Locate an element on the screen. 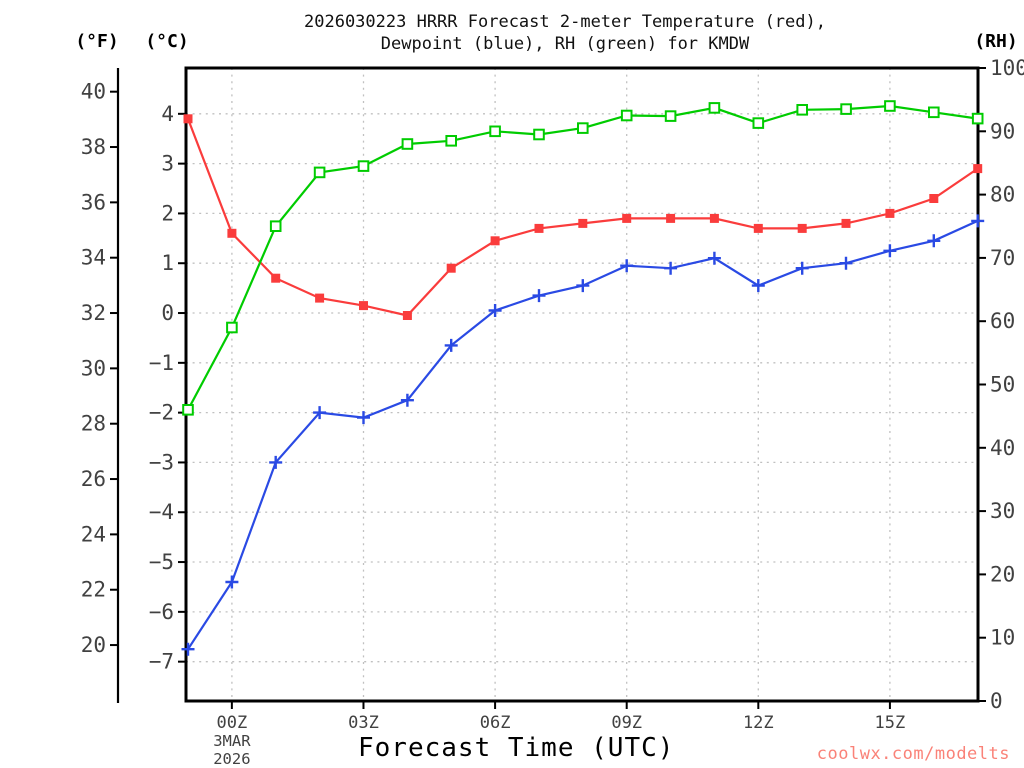  x-tick-label: 00Z is located at coordinates (232, 723).